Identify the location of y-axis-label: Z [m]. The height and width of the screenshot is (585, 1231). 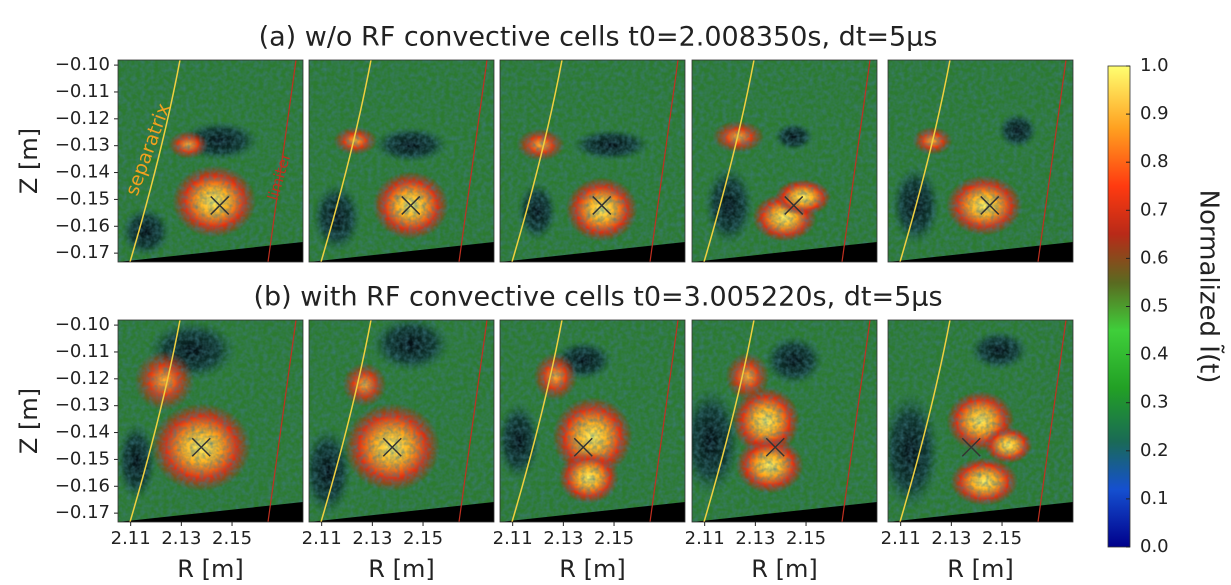
(29, 161).